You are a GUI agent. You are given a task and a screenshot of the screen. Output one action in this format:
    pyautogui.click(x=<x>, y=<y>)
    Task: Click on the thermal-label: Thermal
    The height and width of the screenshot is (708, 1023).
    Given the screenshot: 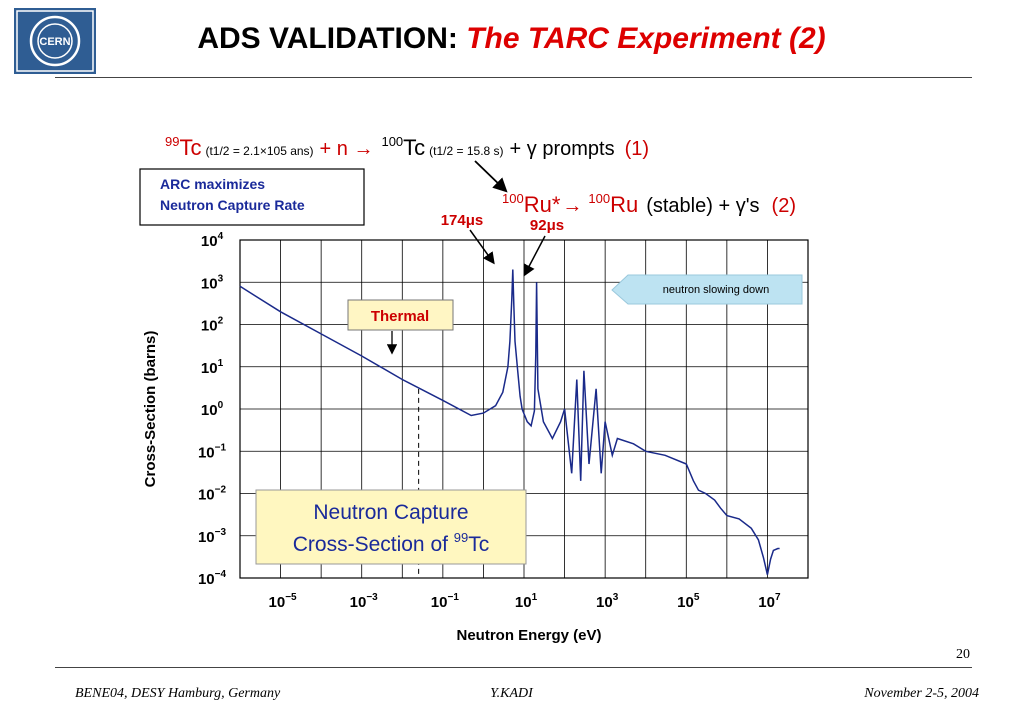 What is the action you would take?
    pyautogui.click(x=400, y=316)
    